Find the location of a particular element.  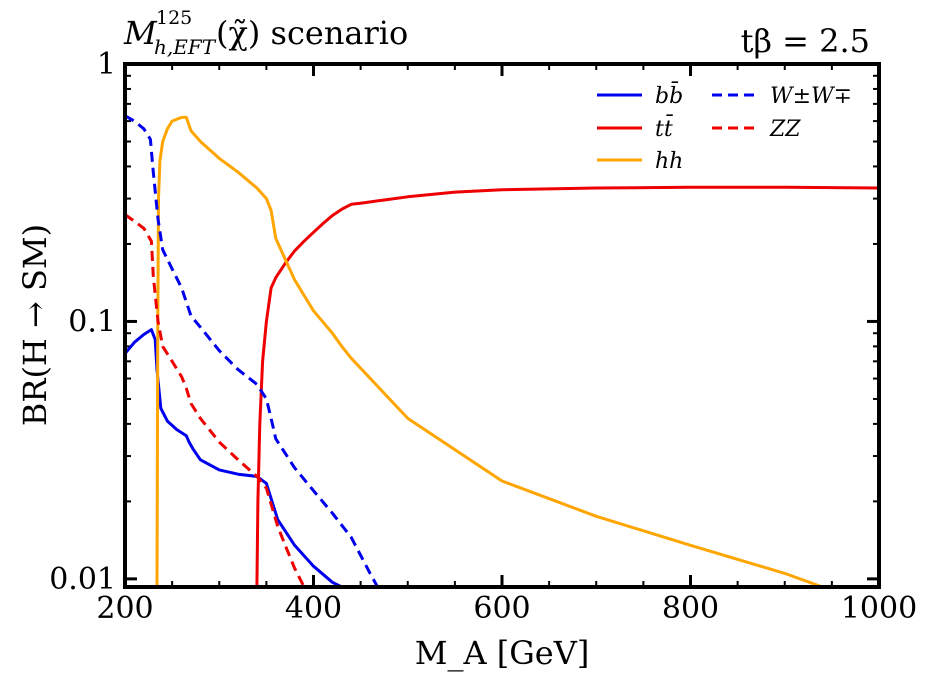

x-tick-label: 200 is located at coordinates (124, 608).